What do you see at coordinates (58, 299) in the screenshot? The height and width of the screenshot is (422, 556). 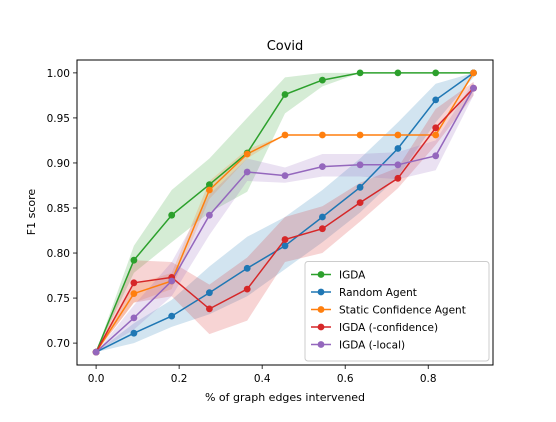 I see `y-tick-label: 0.75` at bounding box center [58, 299].